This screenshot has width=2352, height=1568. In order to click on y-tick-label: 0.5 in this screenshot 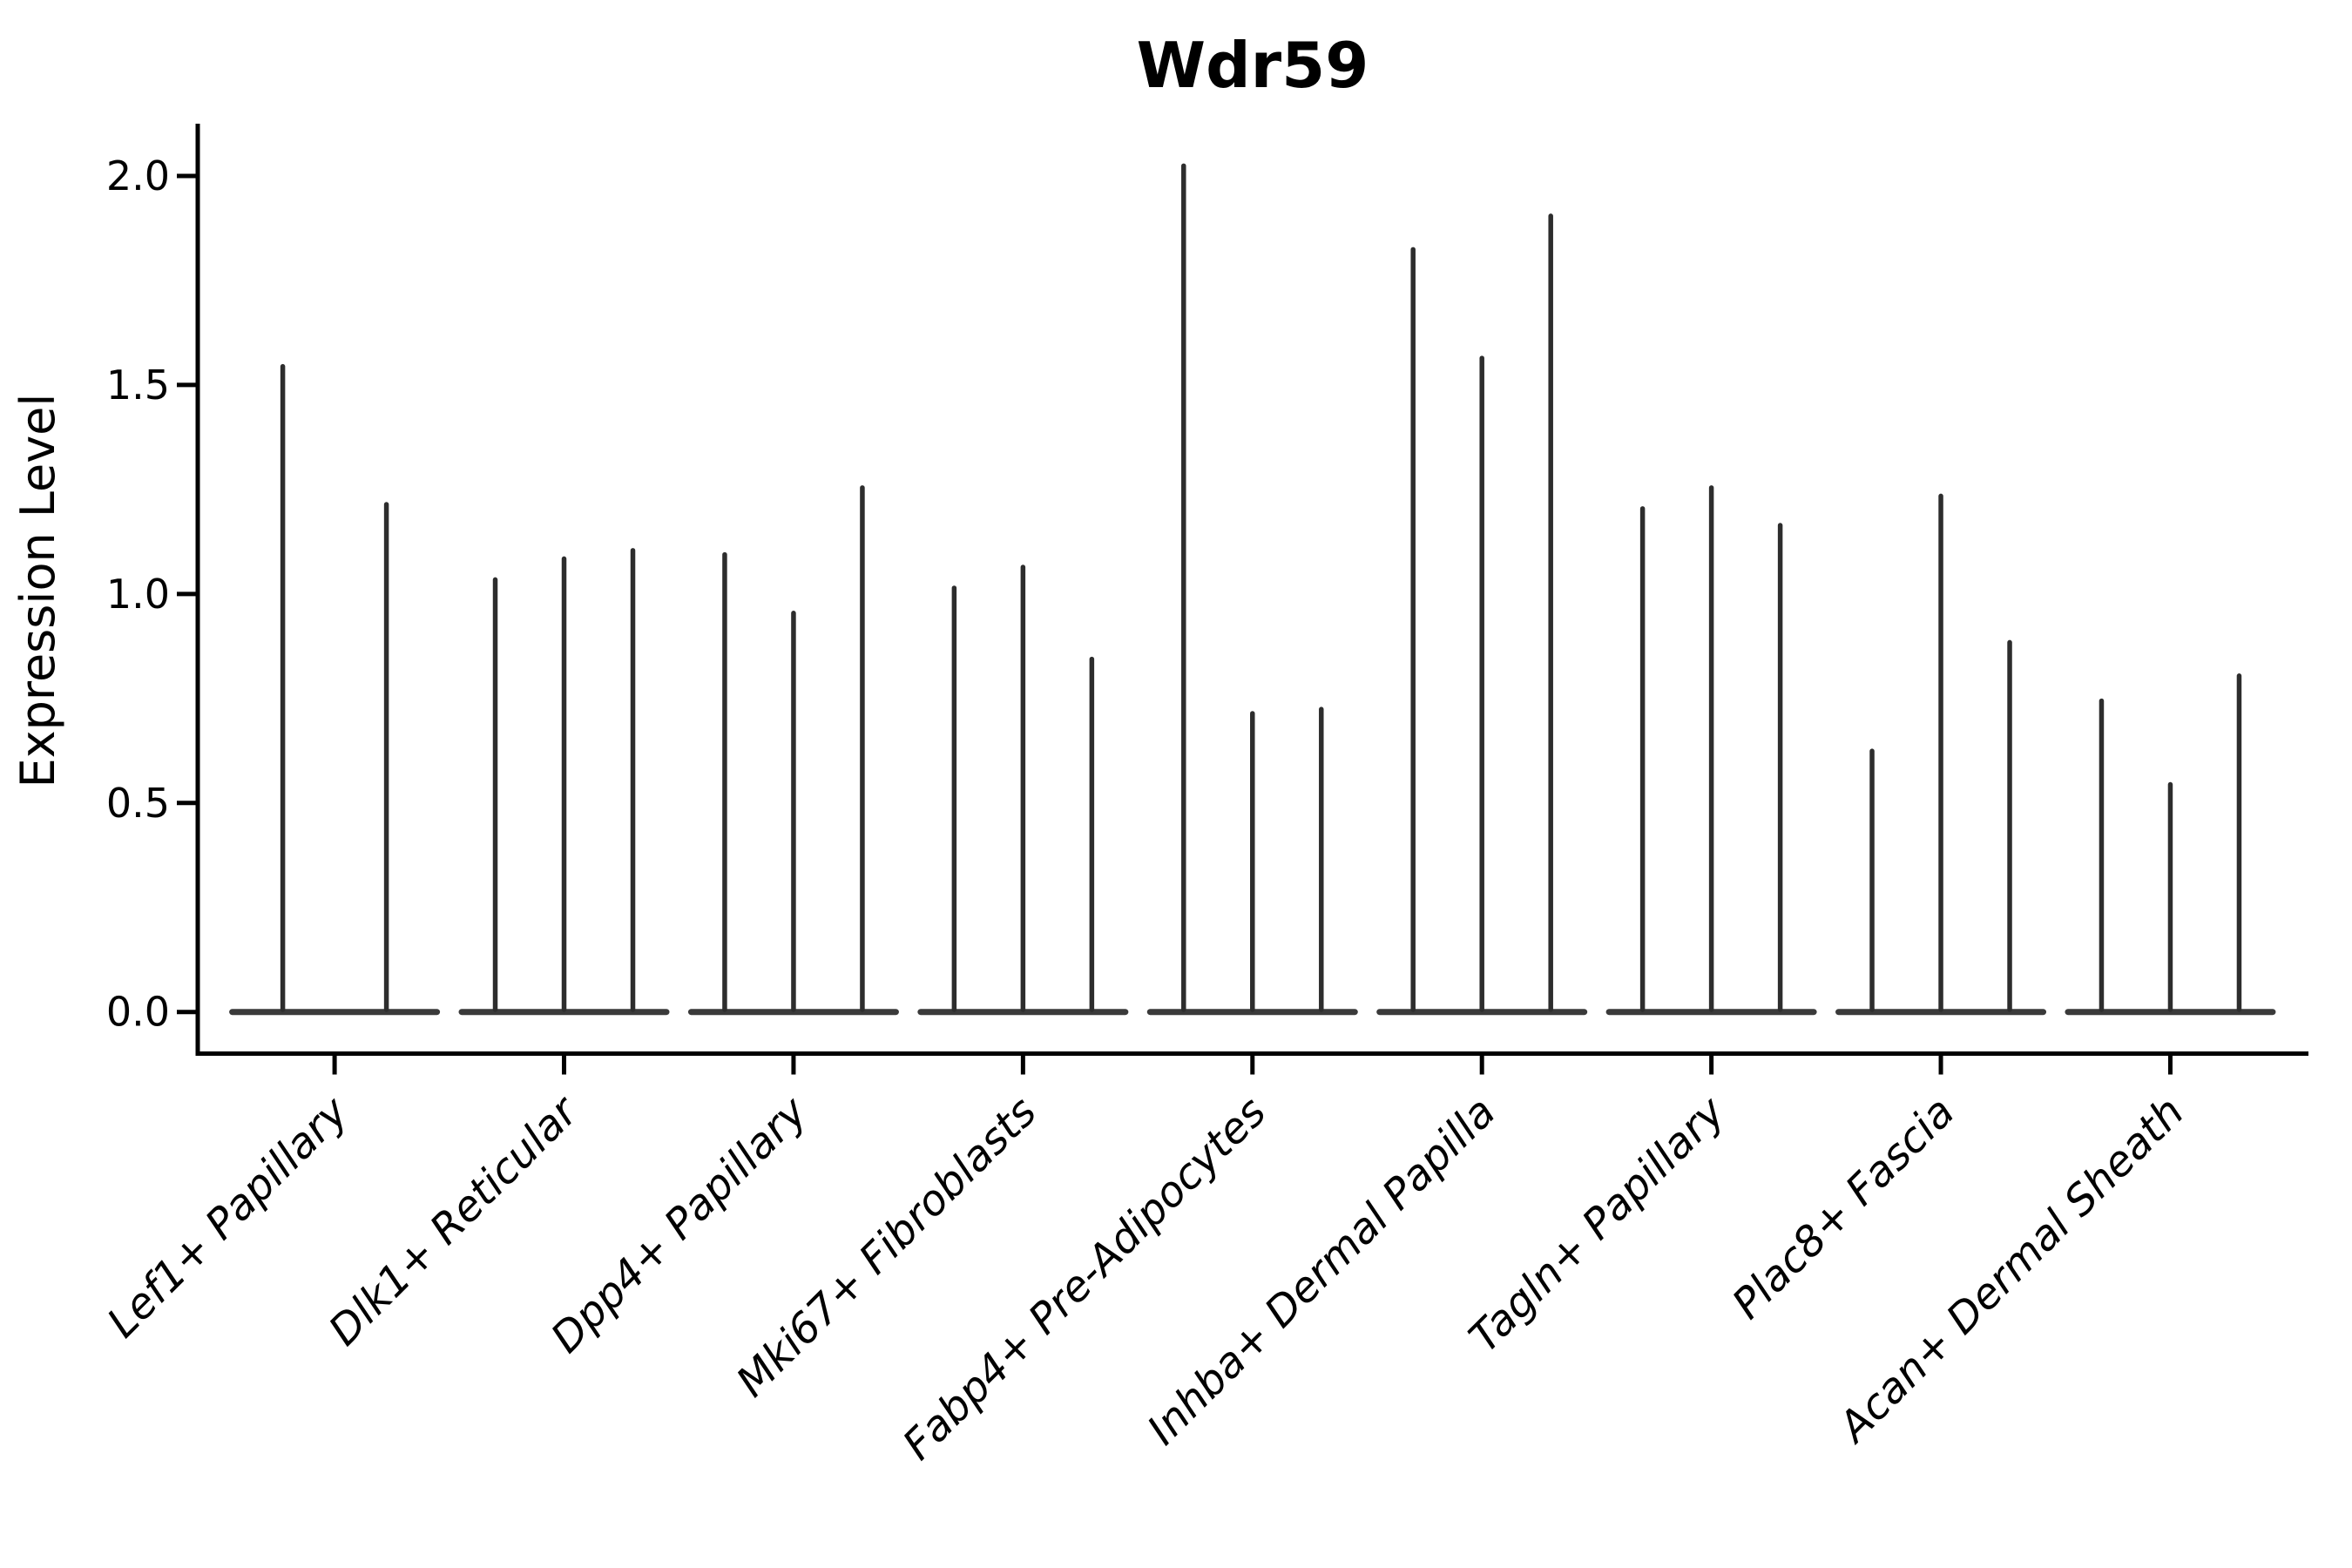, I will do `click(138, 803)`.